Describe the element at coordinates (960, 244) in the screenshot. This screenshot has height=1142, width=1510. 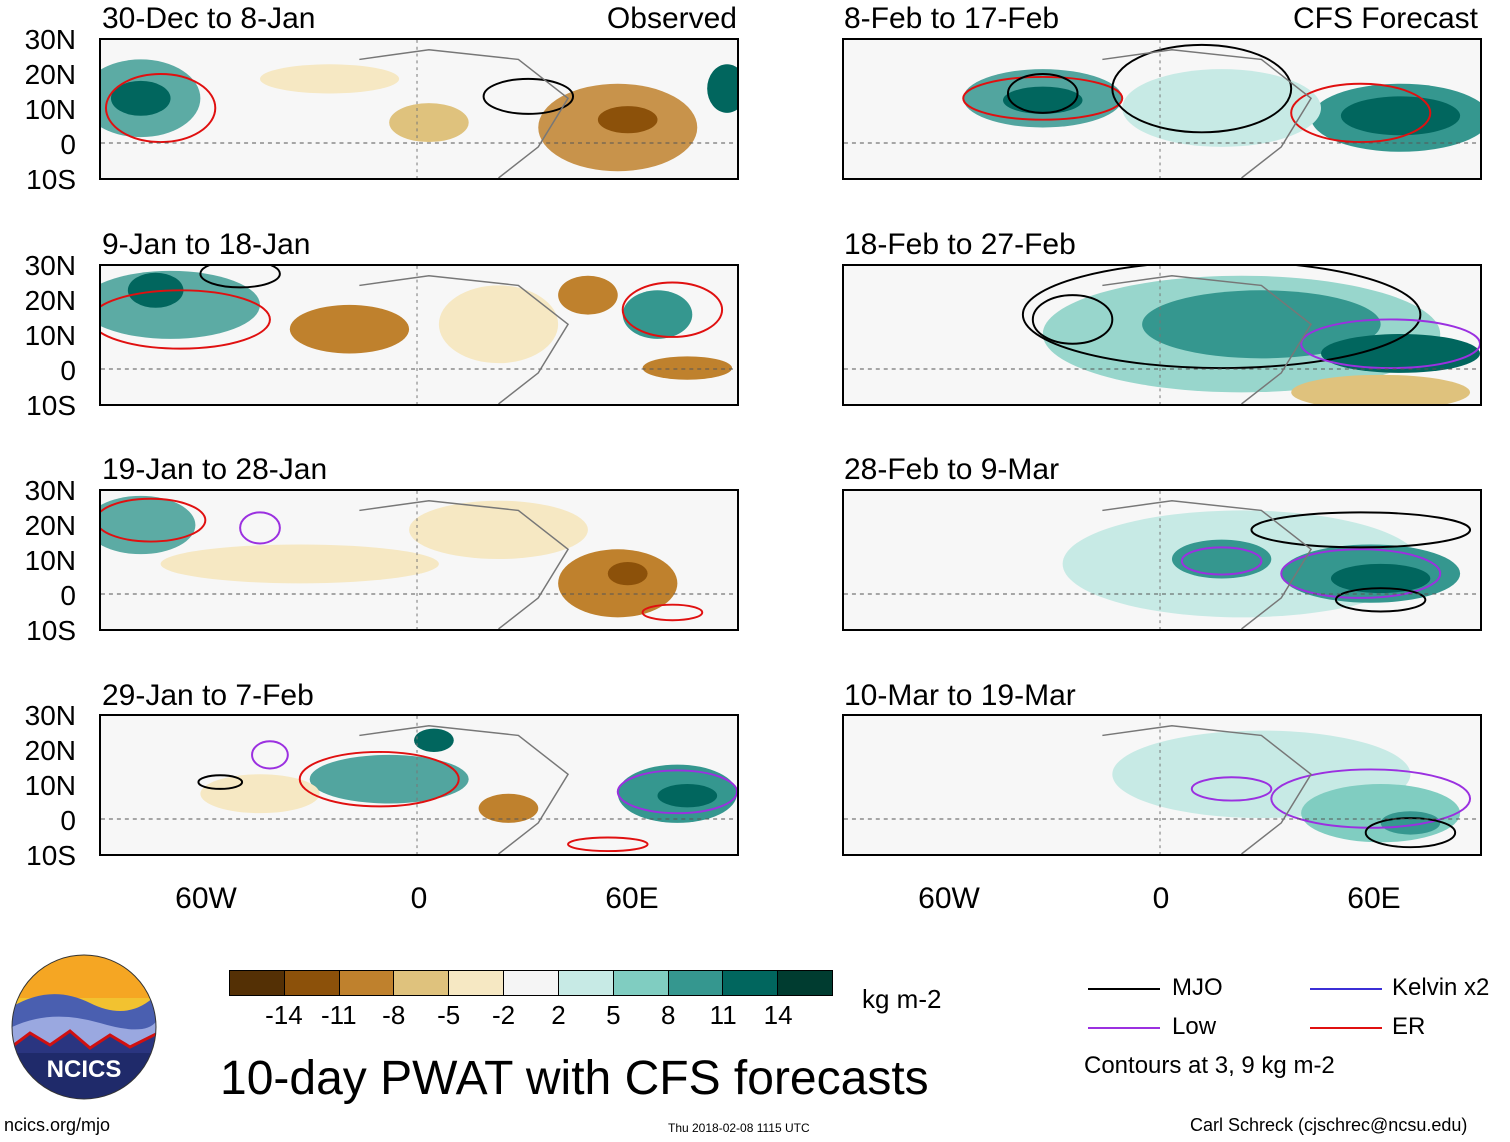
I see `panel-period: 18-Feb to 27-Feb` at that location.